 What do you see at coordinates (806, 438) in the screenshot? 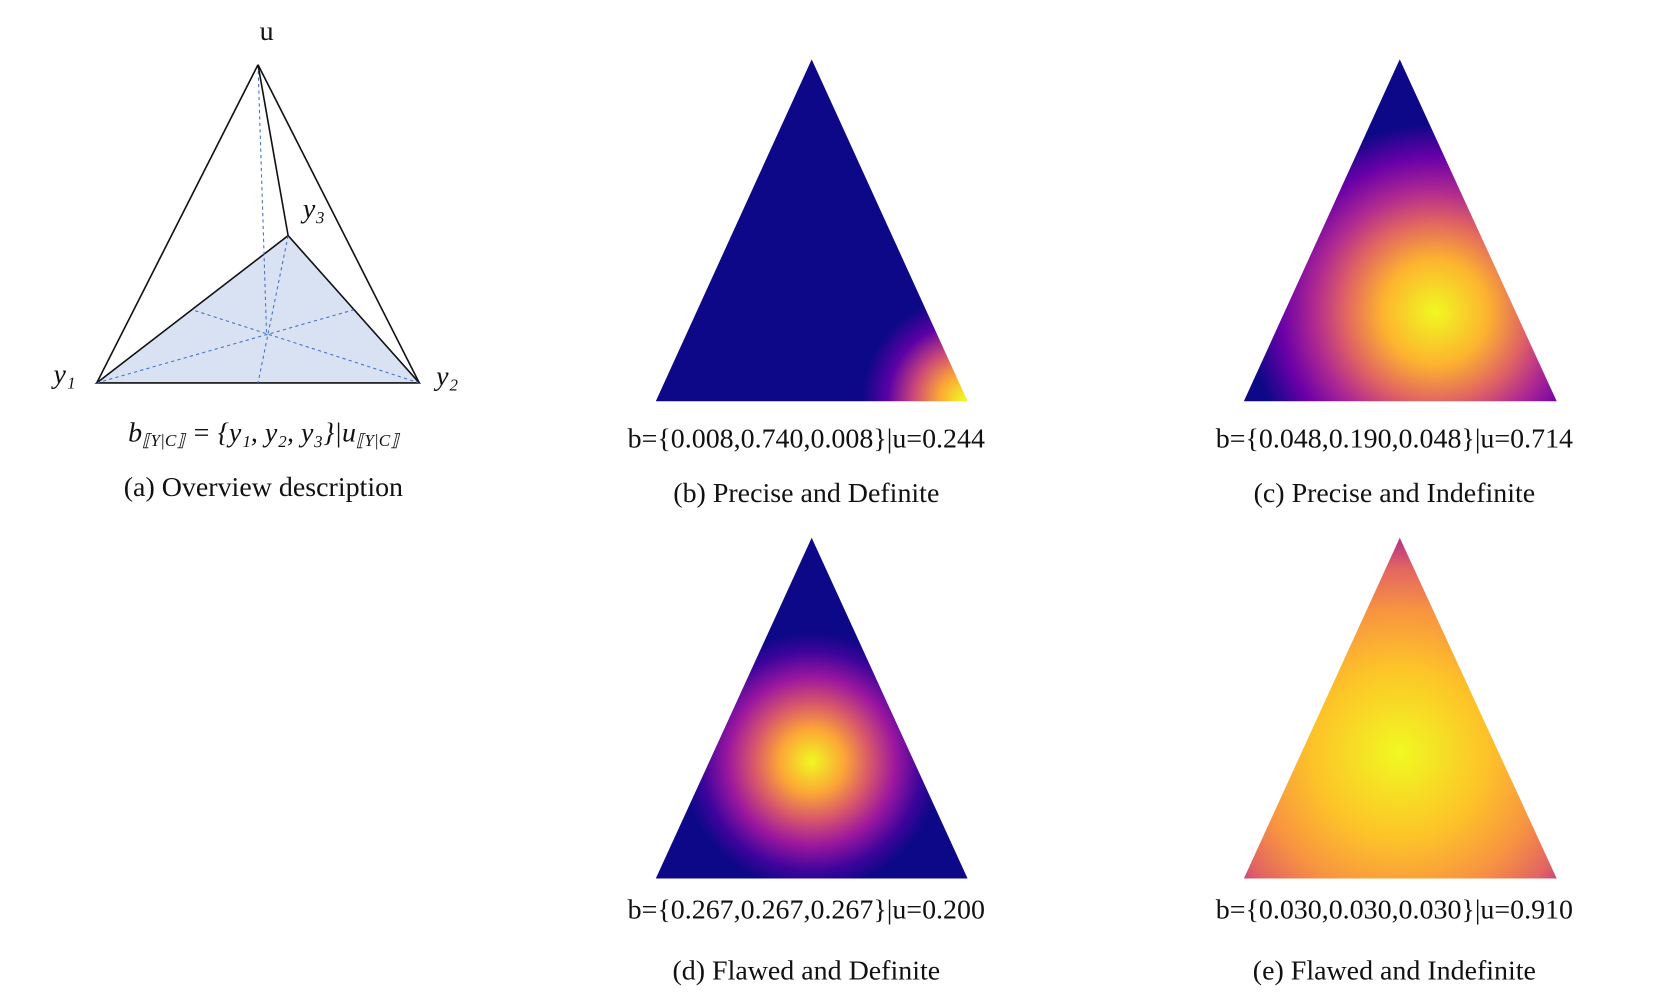
I see `belief-label: b={0.008,0.740,0.008}|u=0.244` at bounding box center [806, 438].